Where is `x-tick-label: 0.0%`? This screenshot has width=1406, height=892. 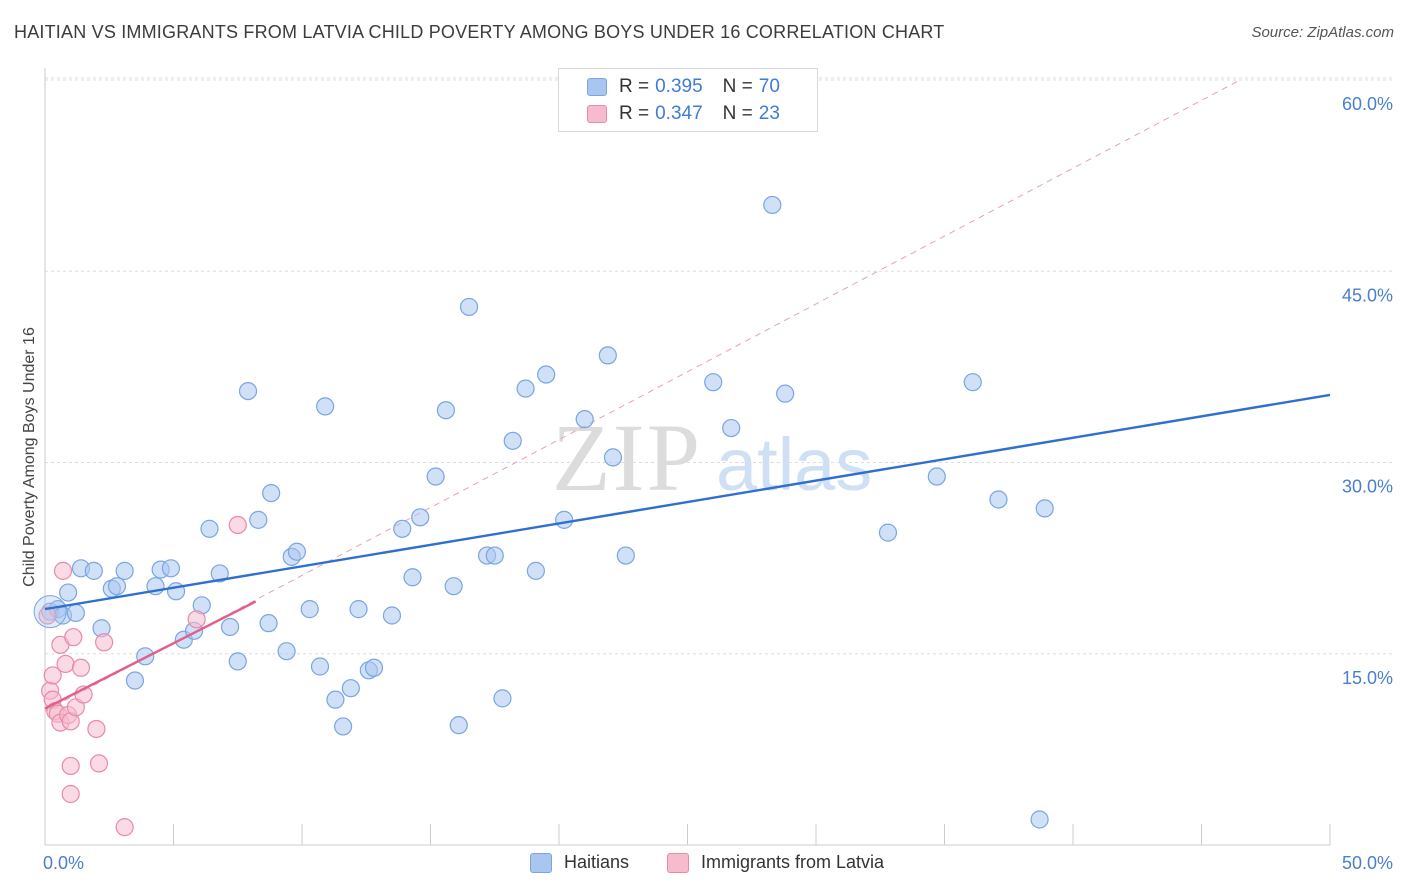 x-tick-label: 0.0% is located at coordinates (63, 863).